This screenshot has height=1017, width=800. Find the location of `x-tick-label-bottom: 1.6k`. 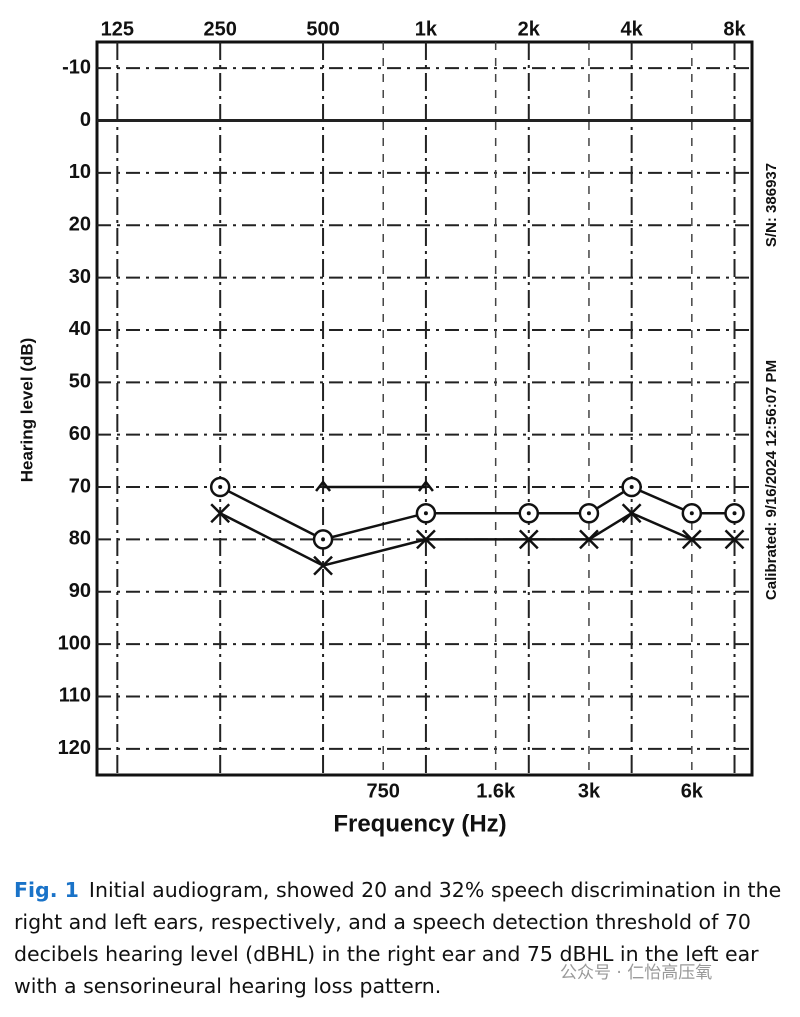

x-tick-label-bottom: 1.6k is located at coordinates (496, 791).